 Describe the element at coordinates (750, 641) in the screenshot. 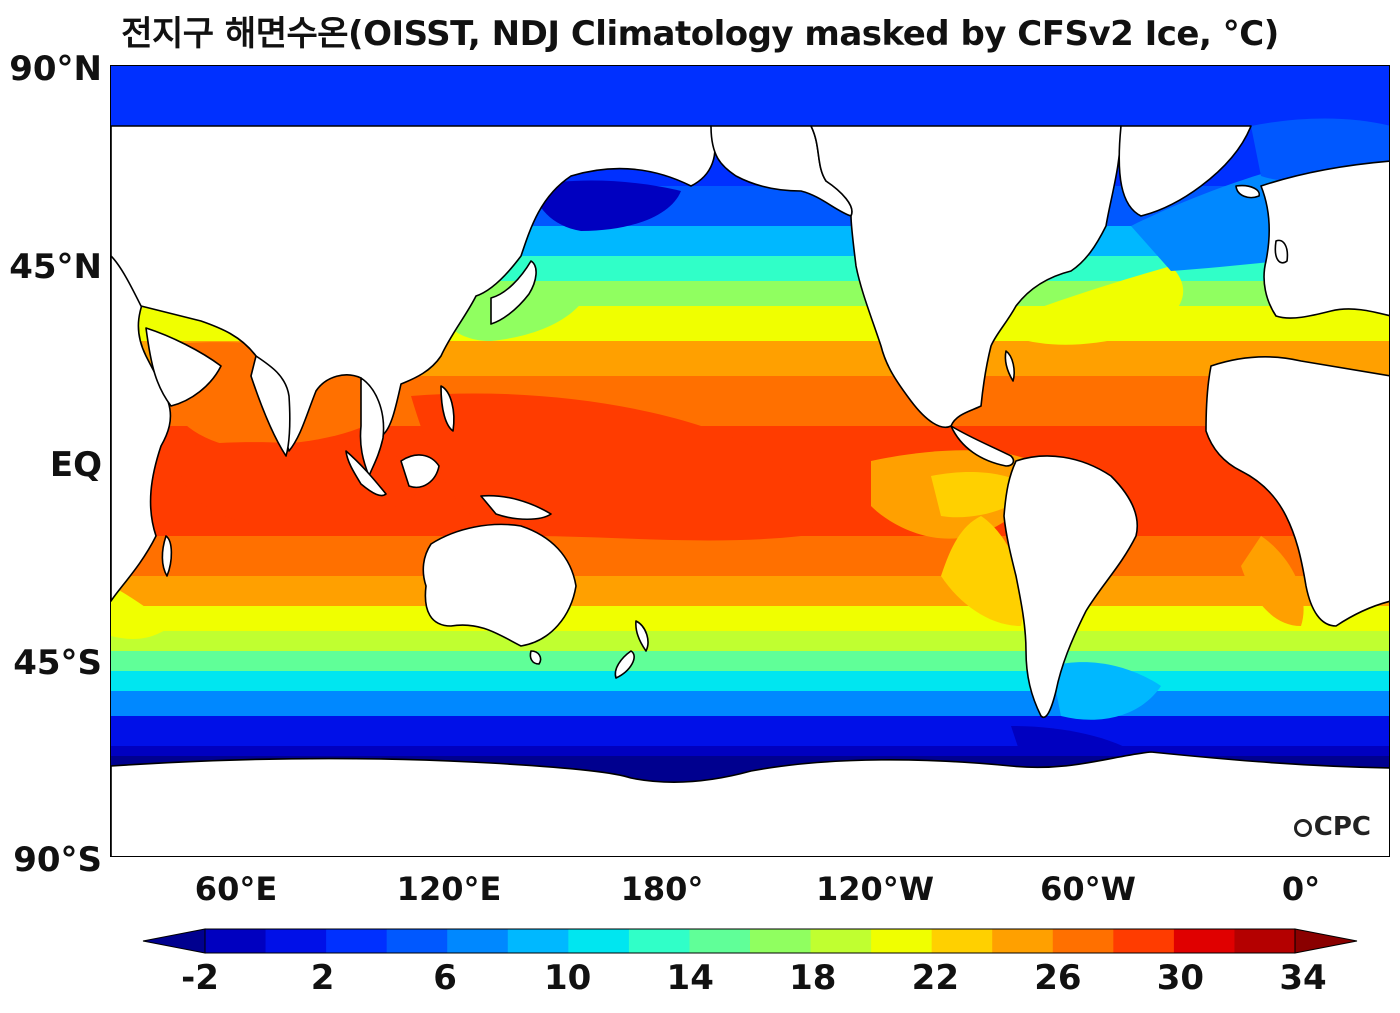

I see `sst-band-south-temperate` at that location.